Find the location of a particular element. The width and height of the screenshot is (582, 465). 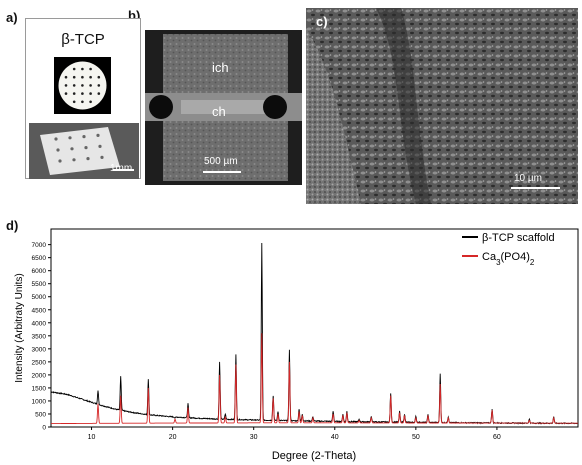

panel-b-sem: ich ch 500 µm is located at coordinates (223, 107).